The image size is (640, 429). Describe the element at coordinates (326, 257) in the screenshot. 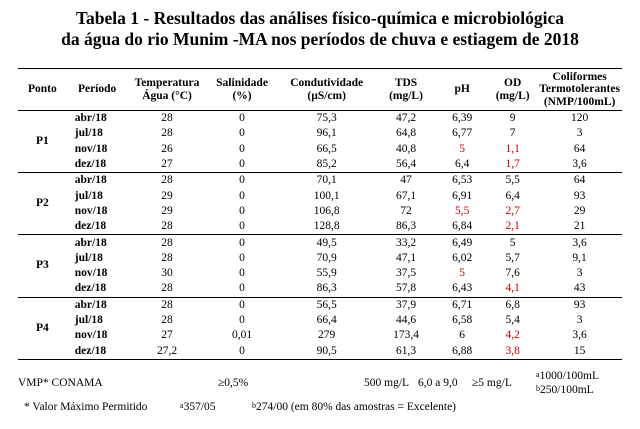

I see `cond-cell: 70,9` at that location.